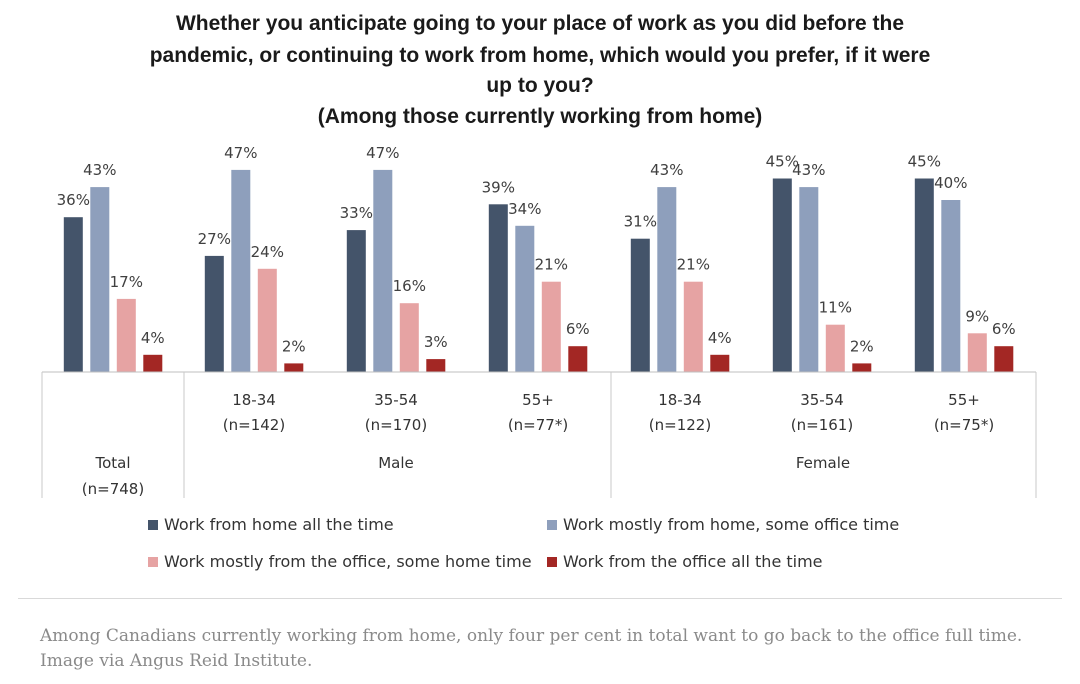 This screenshot has height=684, width=1080. I want to click on data-label: 24%, so click(267, 252).